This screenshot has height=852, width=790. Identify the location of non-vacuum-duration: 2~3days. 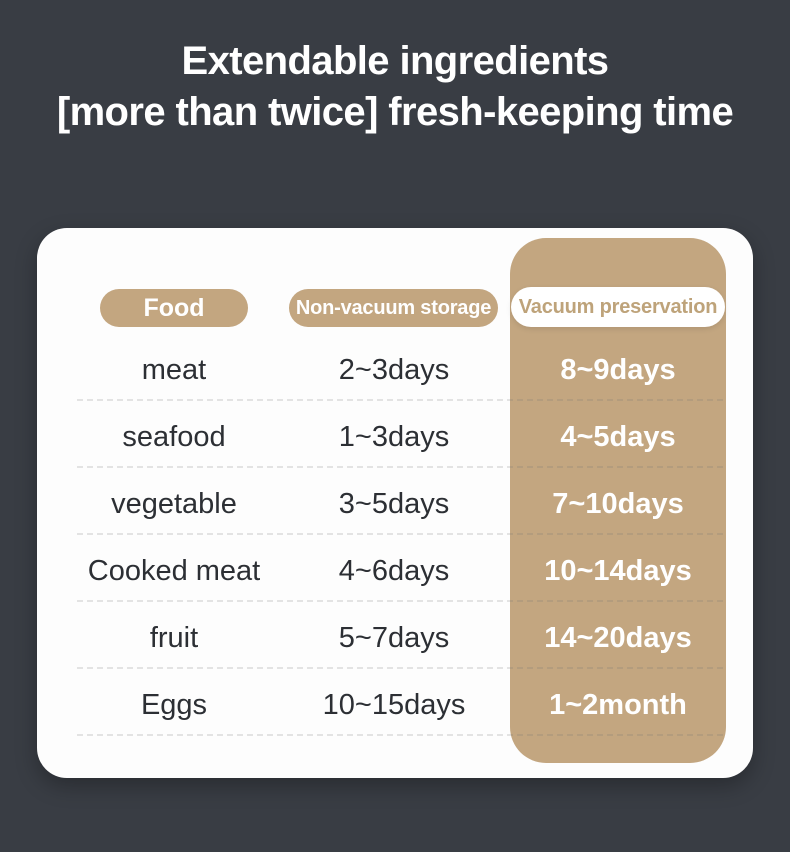
(394, 370).